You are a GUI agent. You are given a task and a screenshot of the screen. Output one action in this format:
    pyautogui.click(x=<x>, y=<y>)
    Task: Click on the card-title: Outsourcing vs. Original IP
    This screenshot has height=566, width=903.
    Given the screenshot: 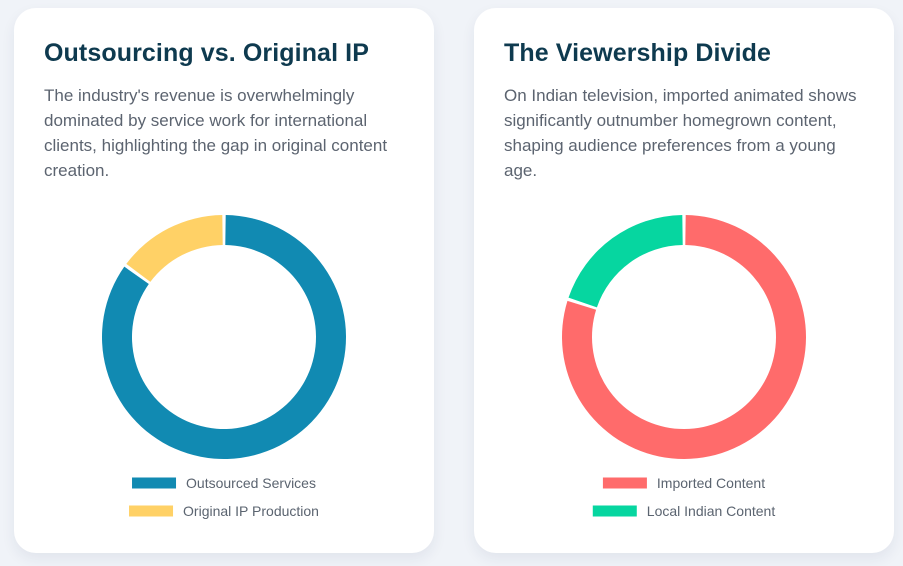 What is the action you would take?
    pyautogui.click(x=206, y=53)
    